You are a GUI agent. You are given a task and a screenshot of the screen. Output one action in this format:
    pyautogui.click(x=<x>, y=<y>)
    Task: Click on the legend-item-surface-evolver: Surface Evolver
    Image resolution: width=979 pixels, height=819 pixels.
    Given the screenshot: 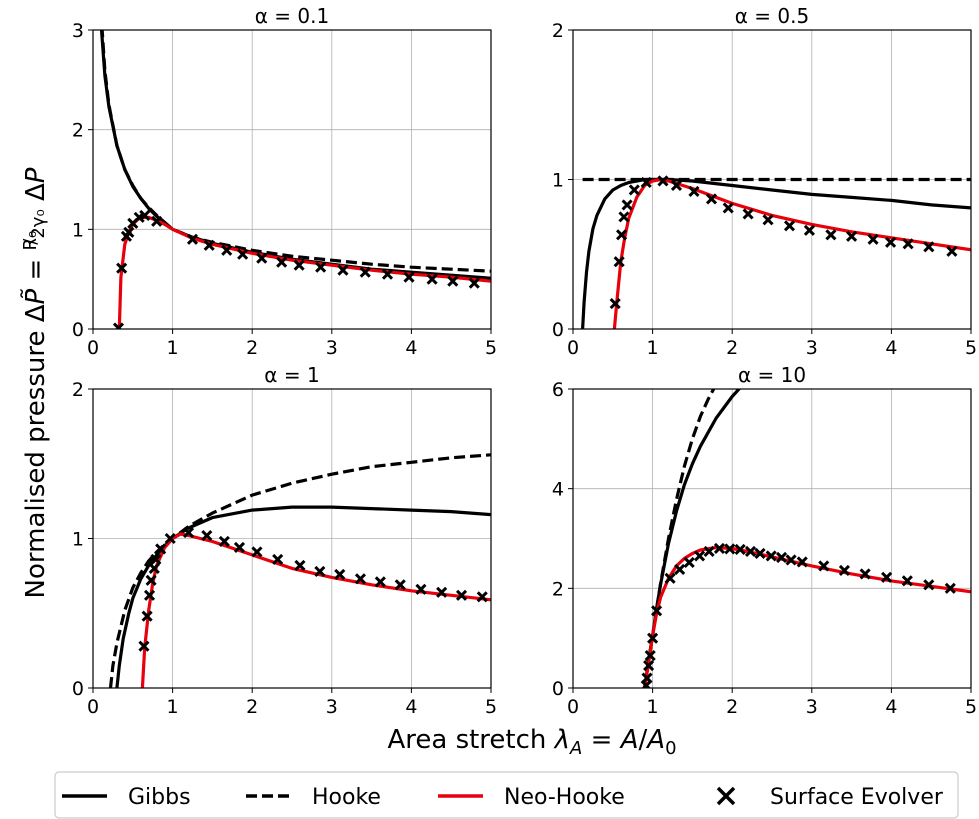 What is the action you would take?
    pyautogui.click(x=830, y=797)
    